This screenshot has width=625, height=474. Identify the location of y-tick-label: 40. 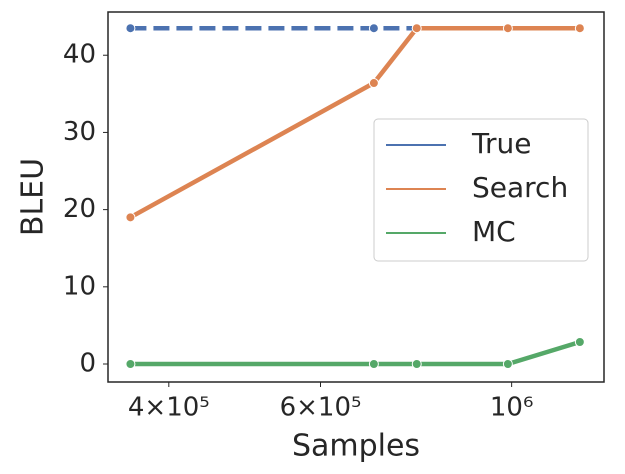
(79, 55).